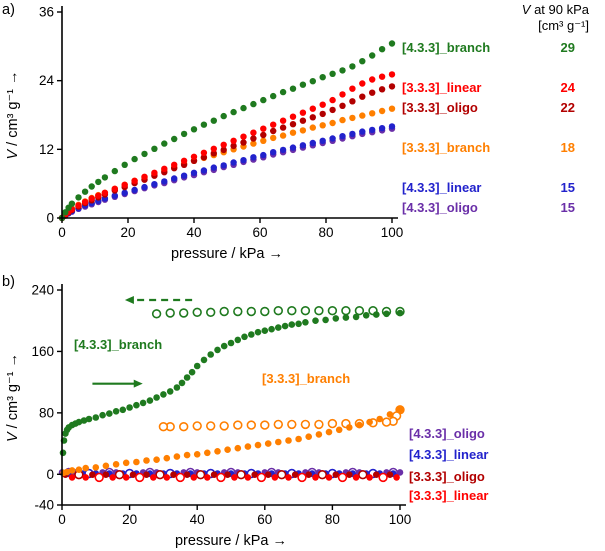 Image resolution: width=605 pixels, height=551 pixels. I want to click on legend-value: 29, so click(567, 47).